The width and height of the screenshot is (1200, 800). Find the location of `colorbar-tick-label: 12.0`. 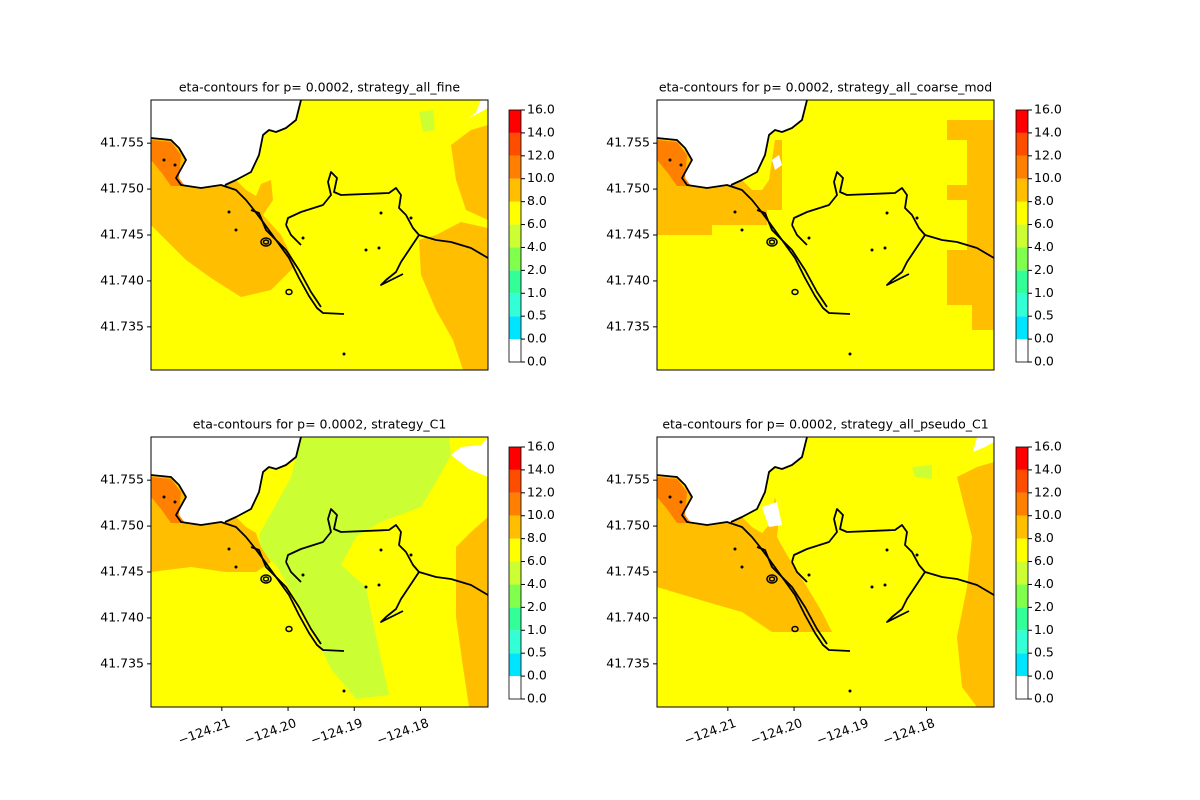

colorbar-tick-label: 12.0 is located at coordinates (541, 491).